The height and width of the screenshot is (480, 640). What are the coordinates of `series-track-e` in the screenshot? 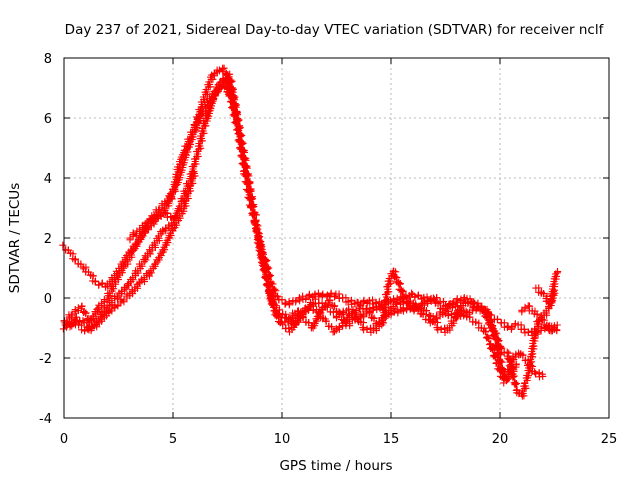 It's located at (344, 258).